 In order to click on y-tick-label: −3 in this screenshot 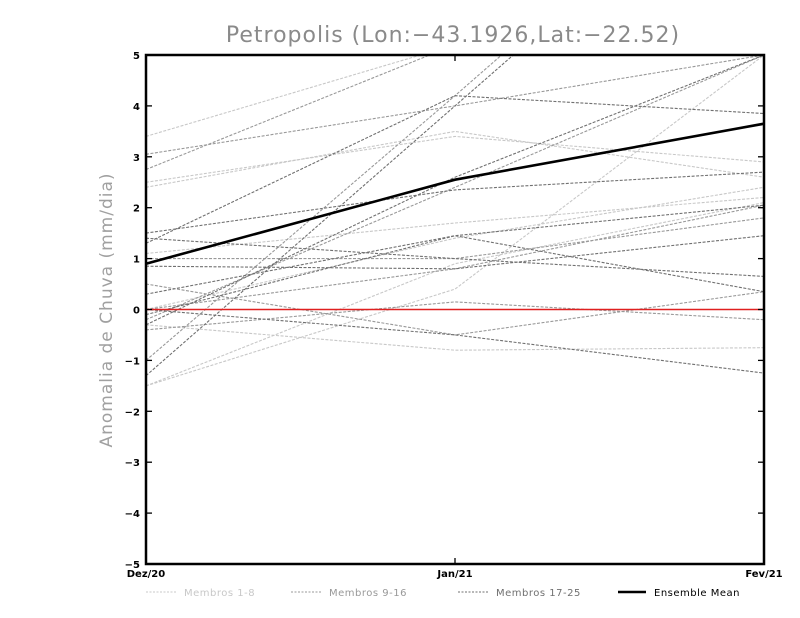, I will do `click(132, 463)`.